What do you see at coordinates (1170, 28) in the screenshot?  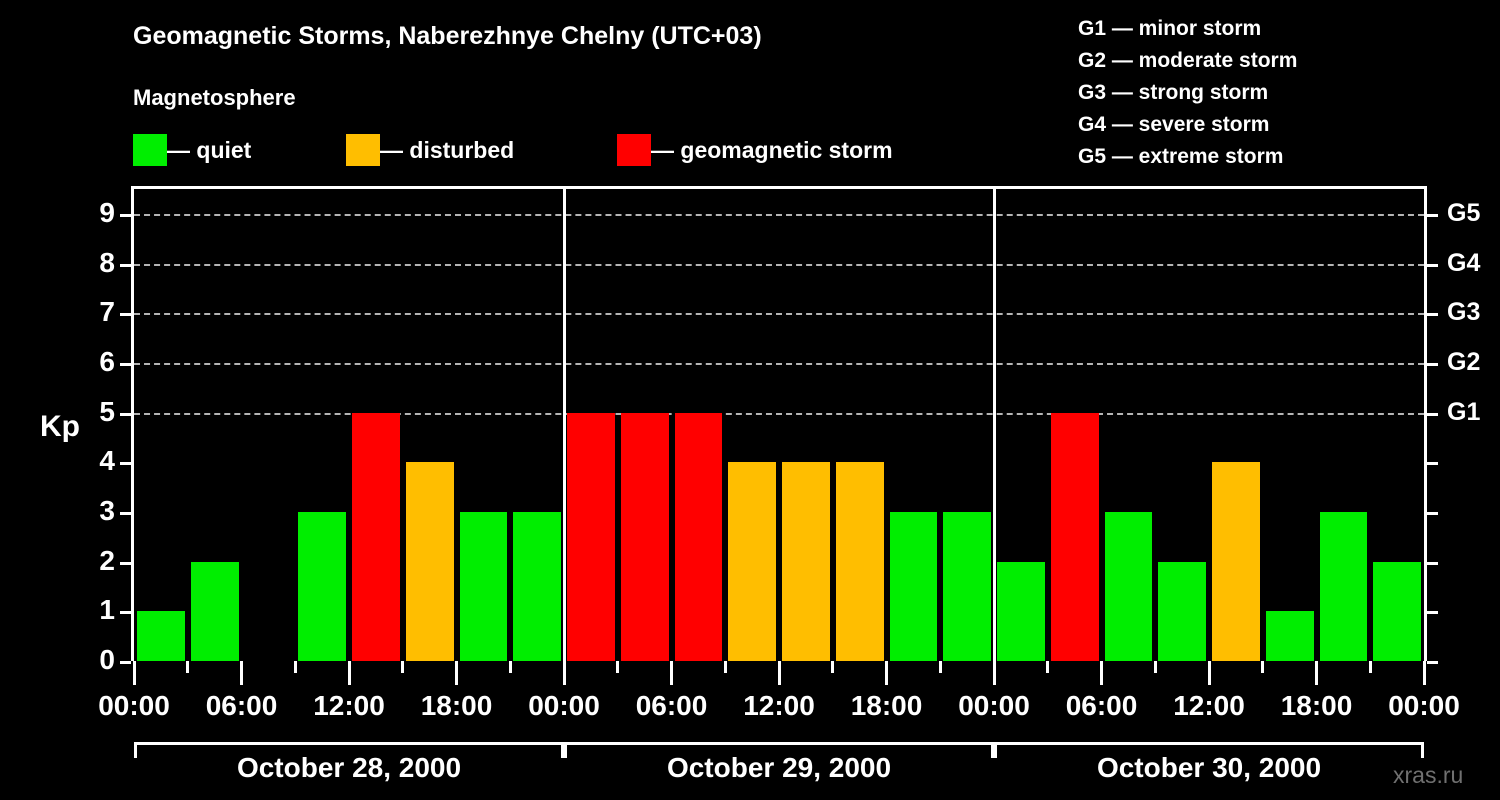 I see `g-legend-row-g1: G1 — minor storm` at bounding box center [1170, 28].